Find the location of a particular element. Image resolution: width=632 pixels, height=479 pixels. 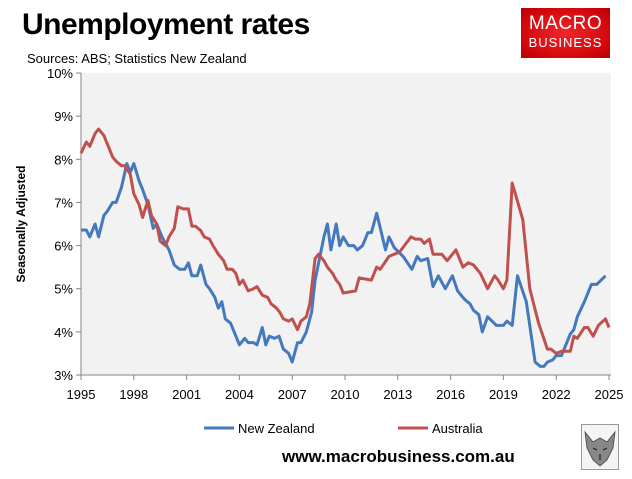

logo-line2: BUSINESS is located at coordinates (565, 42).